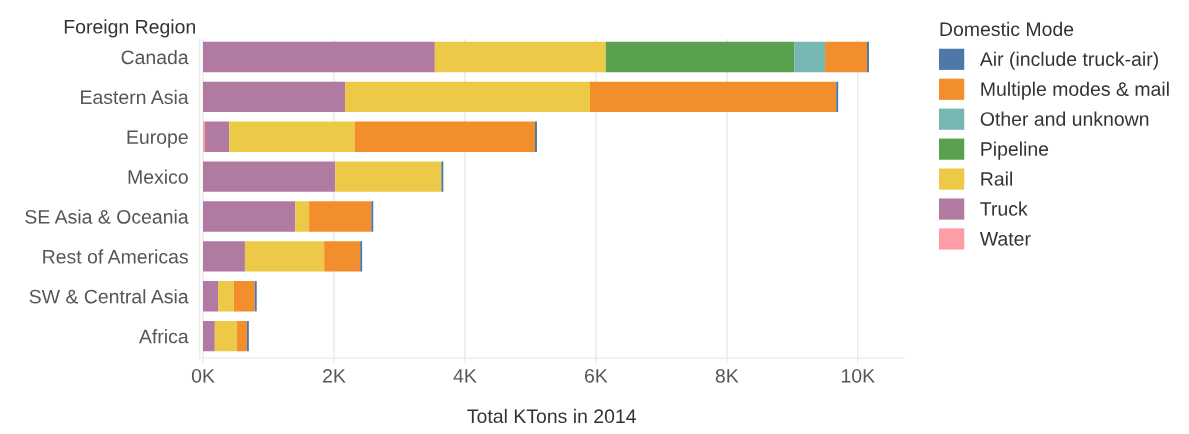 This screenshot has width=1189, height=434. What do you see at coordinates (858, 375) in the screenshot?
I see `x-tick-label: 10K` at bounding box center [858, 375].